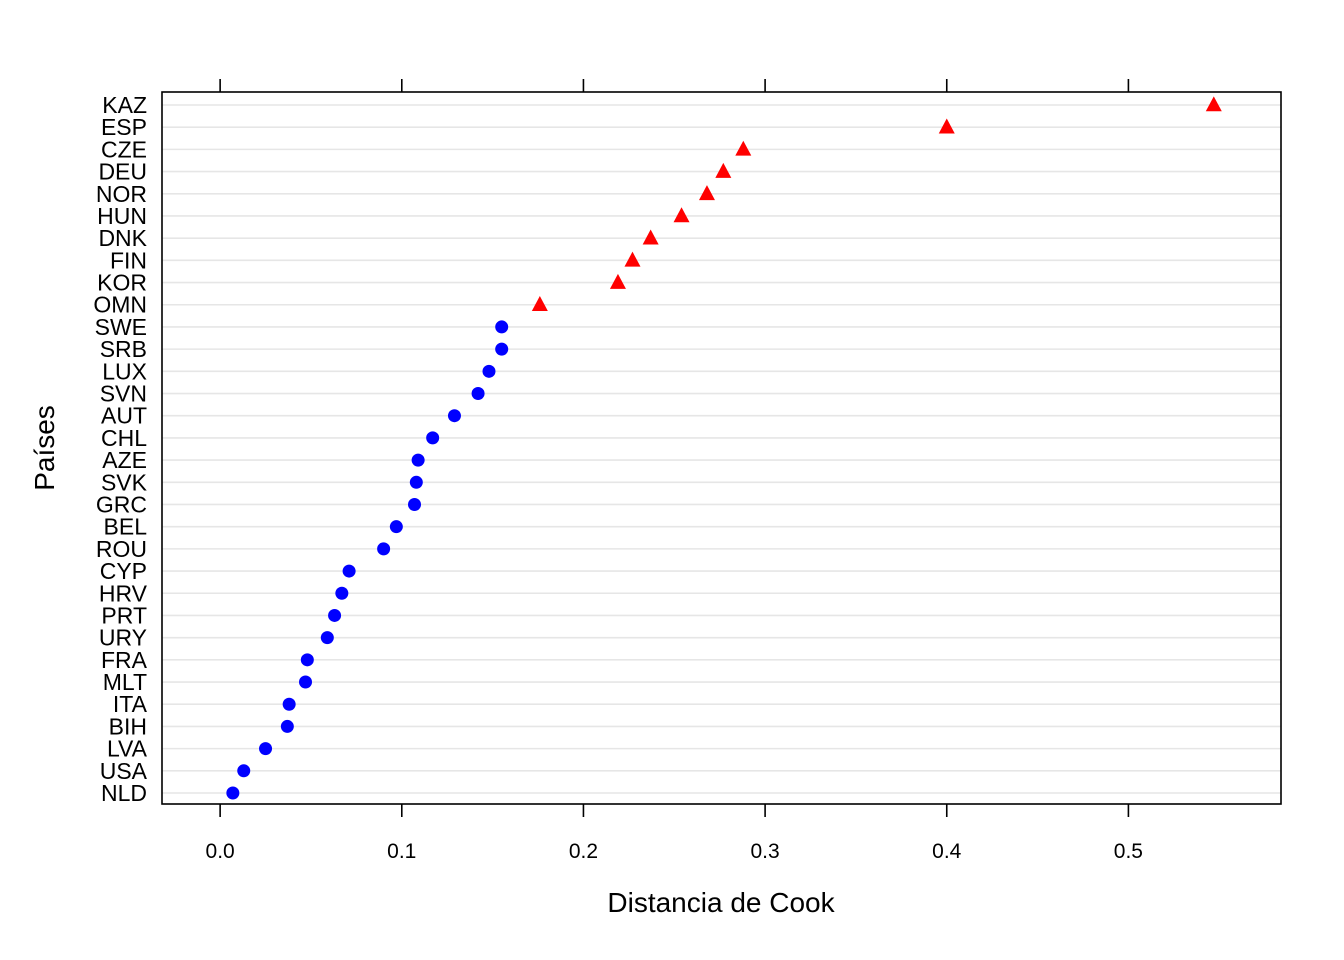 This screenshot has height=960, width=1344. I want to click on point-dnk, so click(650, 237).